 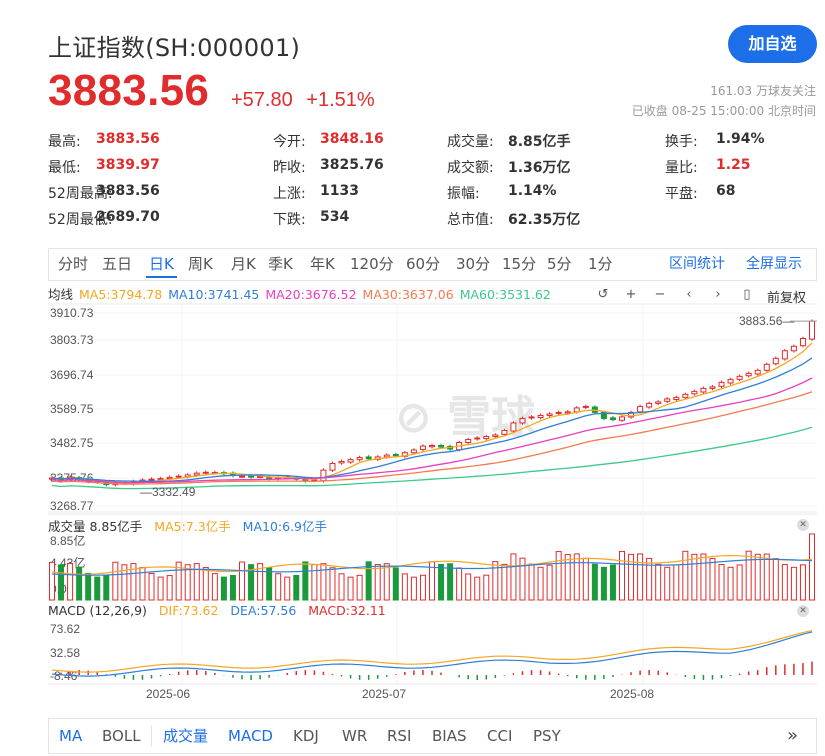 What do you see at coordinates (793, 735) in the screenshot?
I see `more-icon: »` at bounding box center [793, 735].